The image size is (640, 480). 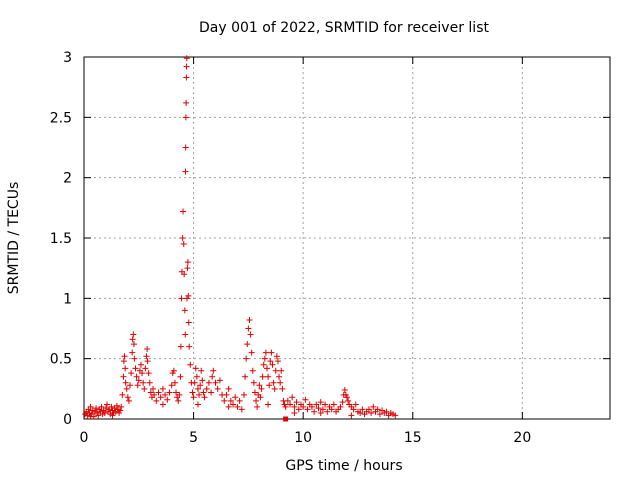 I want to click on y-axis-label: SRMTID / TECUs, so click(x=14, y=238).